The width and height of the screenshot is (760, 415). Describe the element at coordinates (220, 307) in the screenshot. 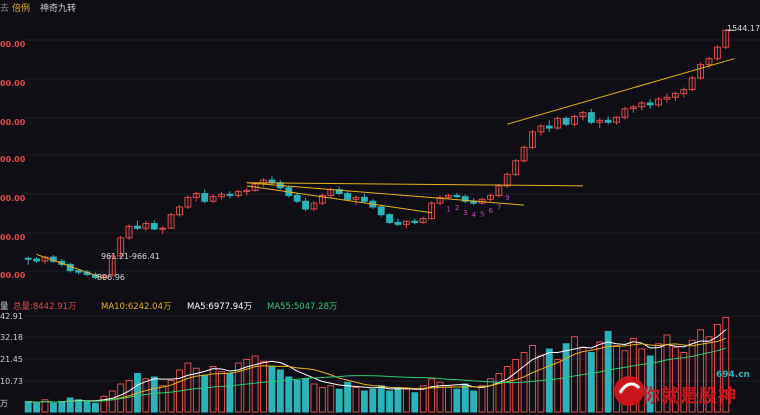

I see `ma5-value: MA5:6977.94万` at that location.